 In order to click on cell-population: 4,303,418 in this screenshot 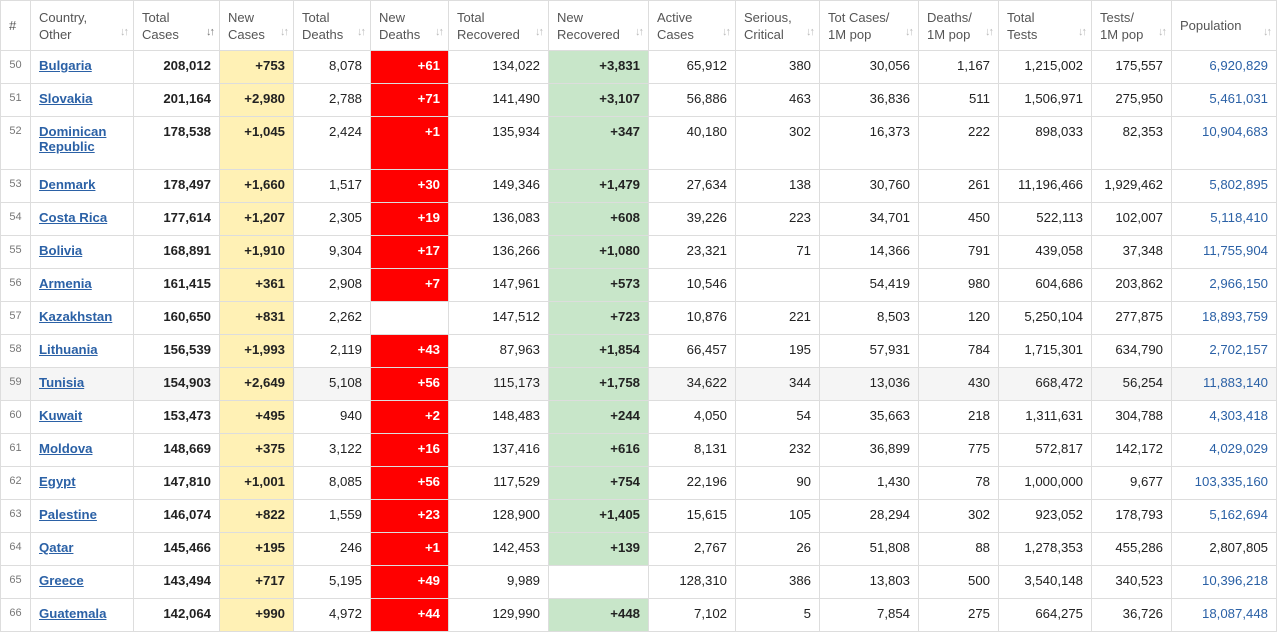, I will do `click(1224, 417)`.